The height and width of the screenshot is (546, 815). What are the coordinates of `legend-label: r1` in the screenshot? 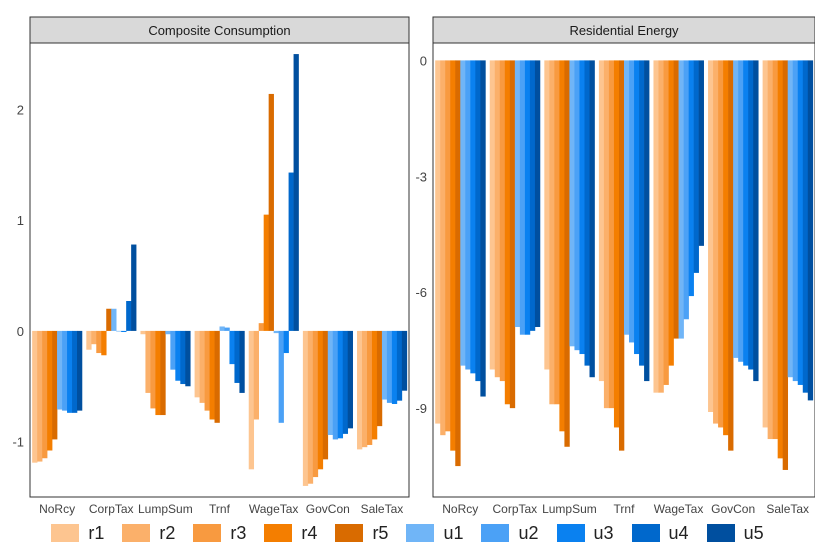 It's located at (96, 532).